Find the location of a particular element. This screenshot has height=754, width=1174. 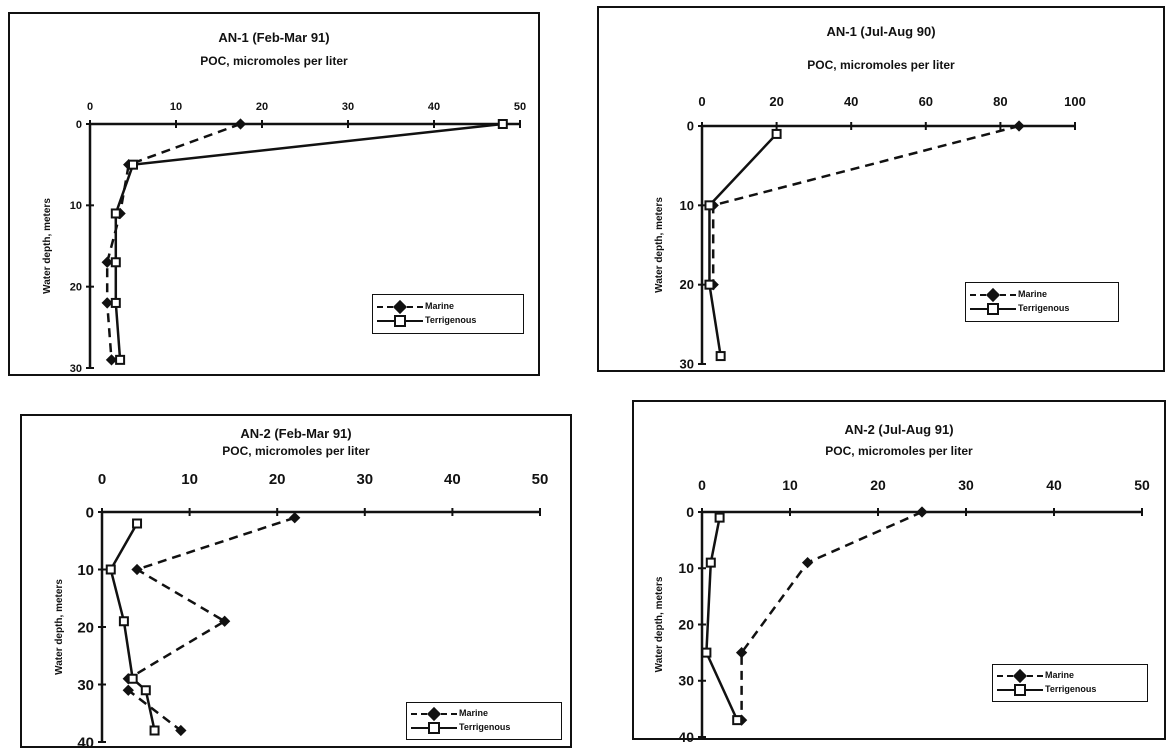

x-tick-label: 100 is located at coordinates (1075, 101).